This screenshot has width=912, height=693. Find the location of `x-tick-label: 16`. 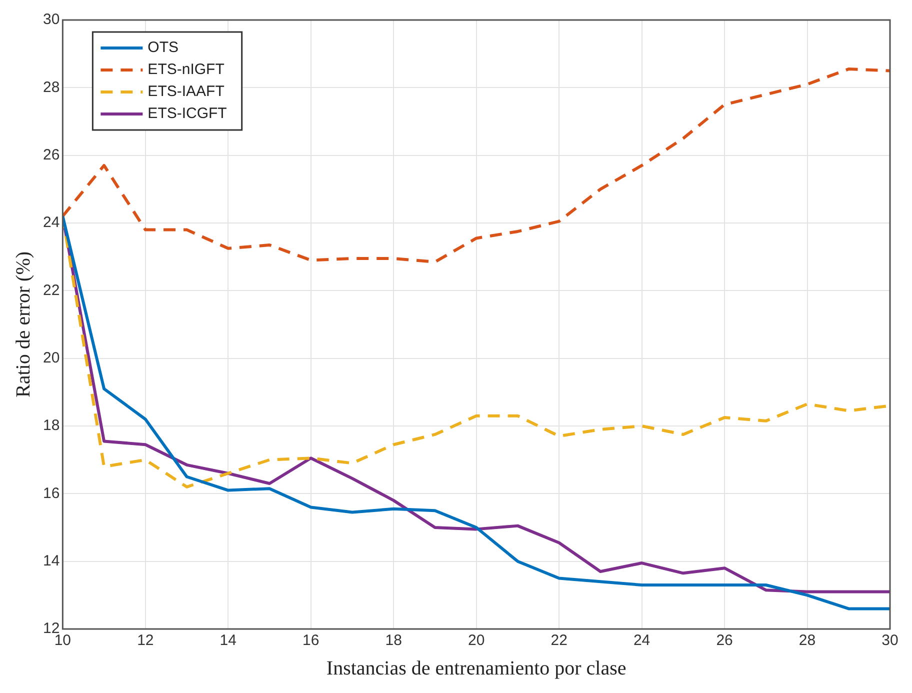

x-tick-label: 16 is located at coordinates (311, 641).